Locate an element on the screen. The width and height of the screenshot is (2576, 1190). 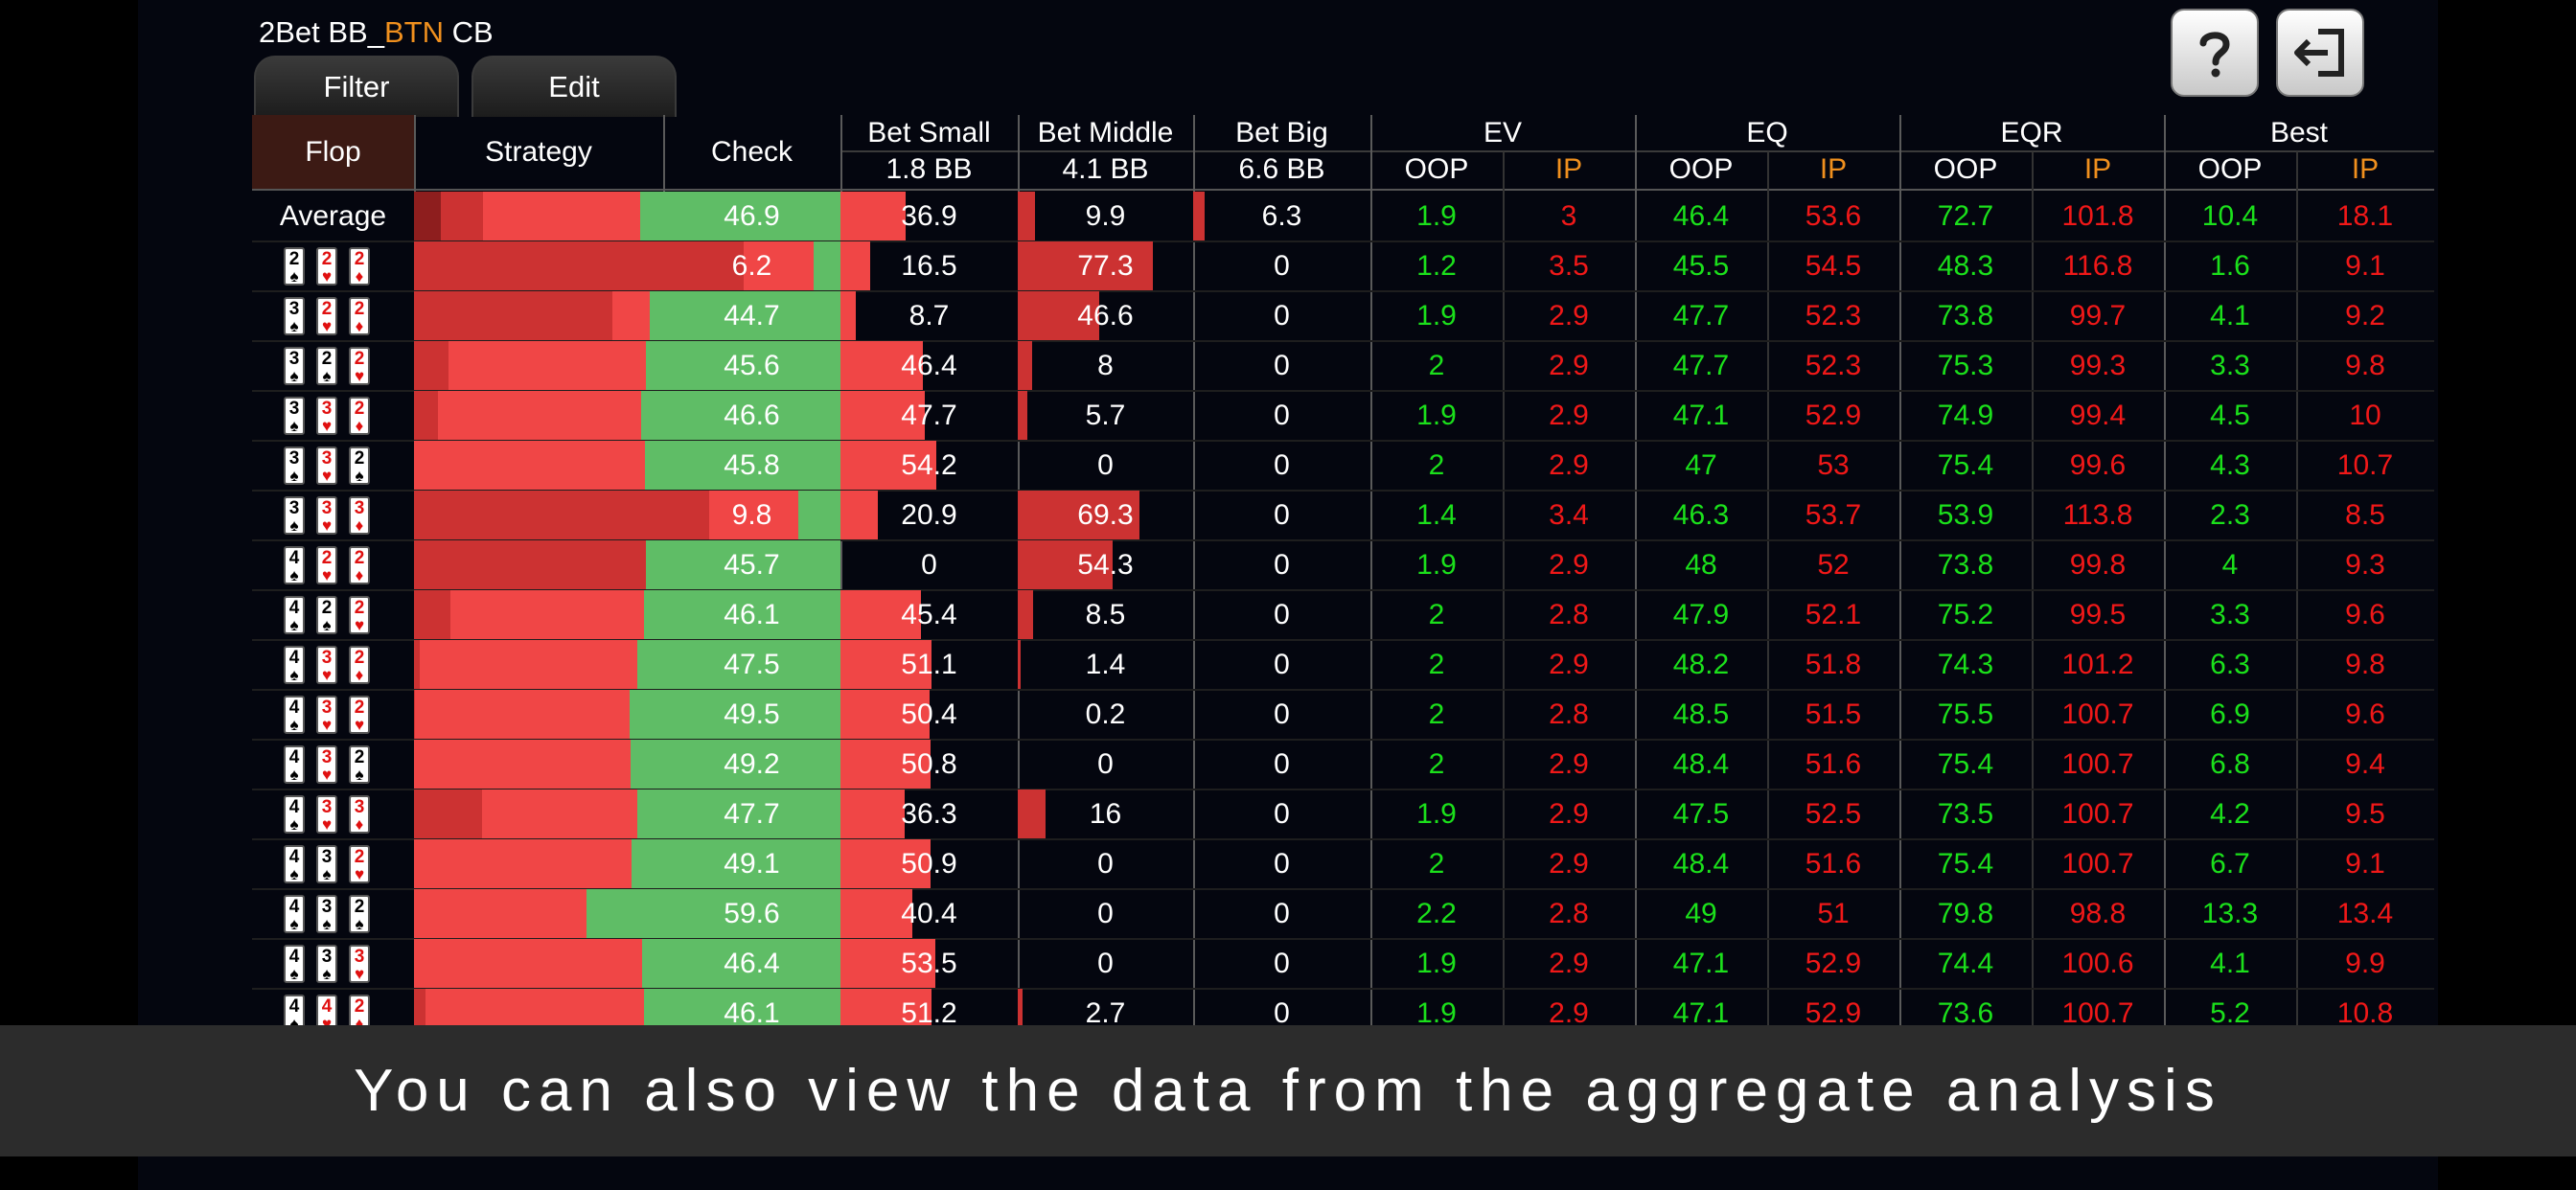
bet-small-value: 36.3 is located at coordinates (929, 814).